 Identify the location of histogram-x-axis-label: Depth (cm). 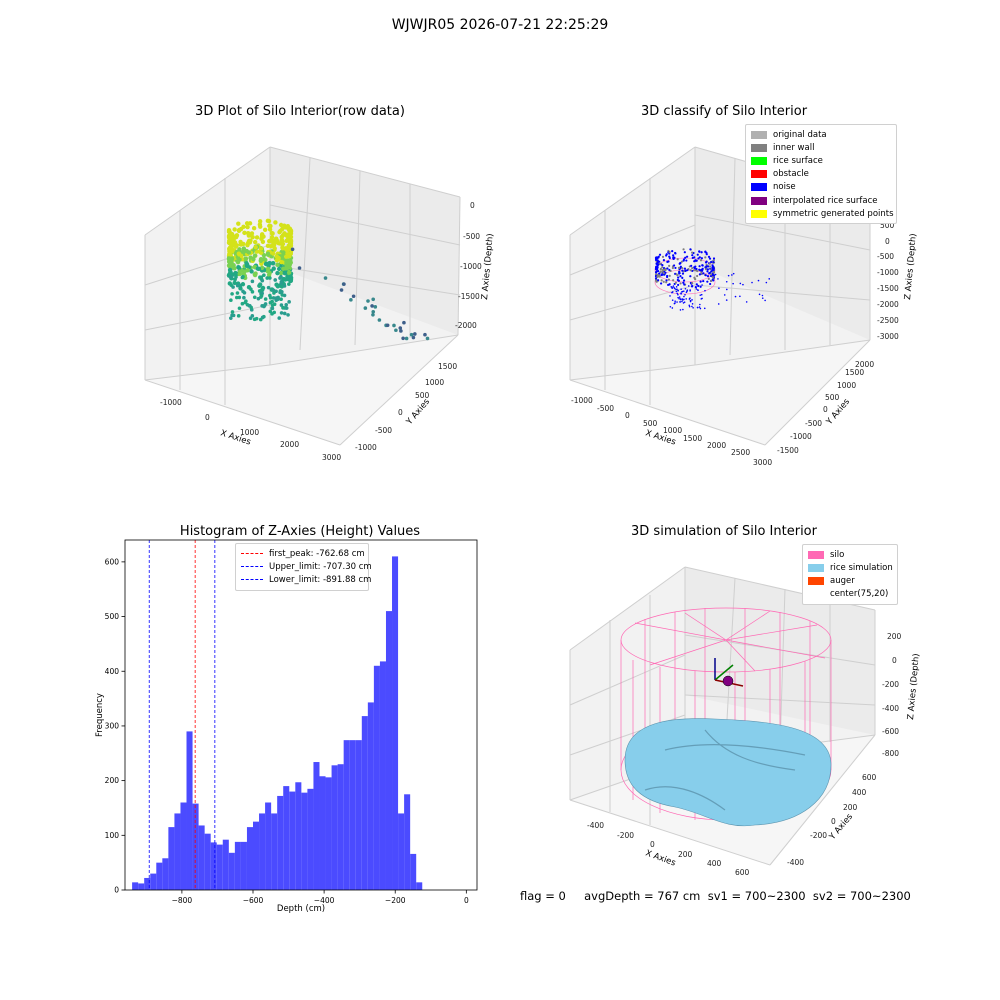
(301, 909).